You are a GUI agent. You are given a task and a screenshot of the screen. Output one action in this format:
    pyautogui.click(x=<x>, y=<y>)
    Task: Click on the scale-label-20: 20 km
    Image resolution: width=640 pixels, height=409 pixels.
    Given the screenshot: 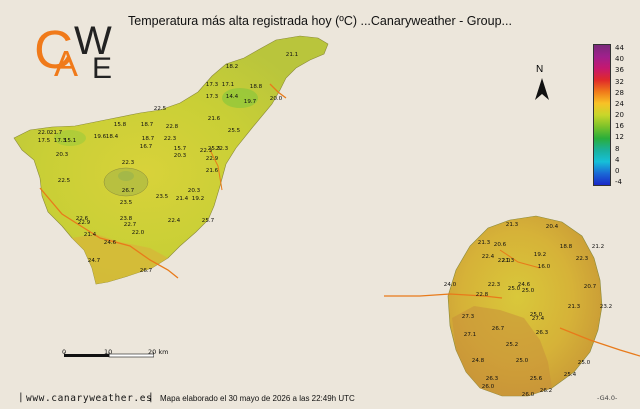 What is the action you would take?
    pyautogui.click(x=158, y=352)
    